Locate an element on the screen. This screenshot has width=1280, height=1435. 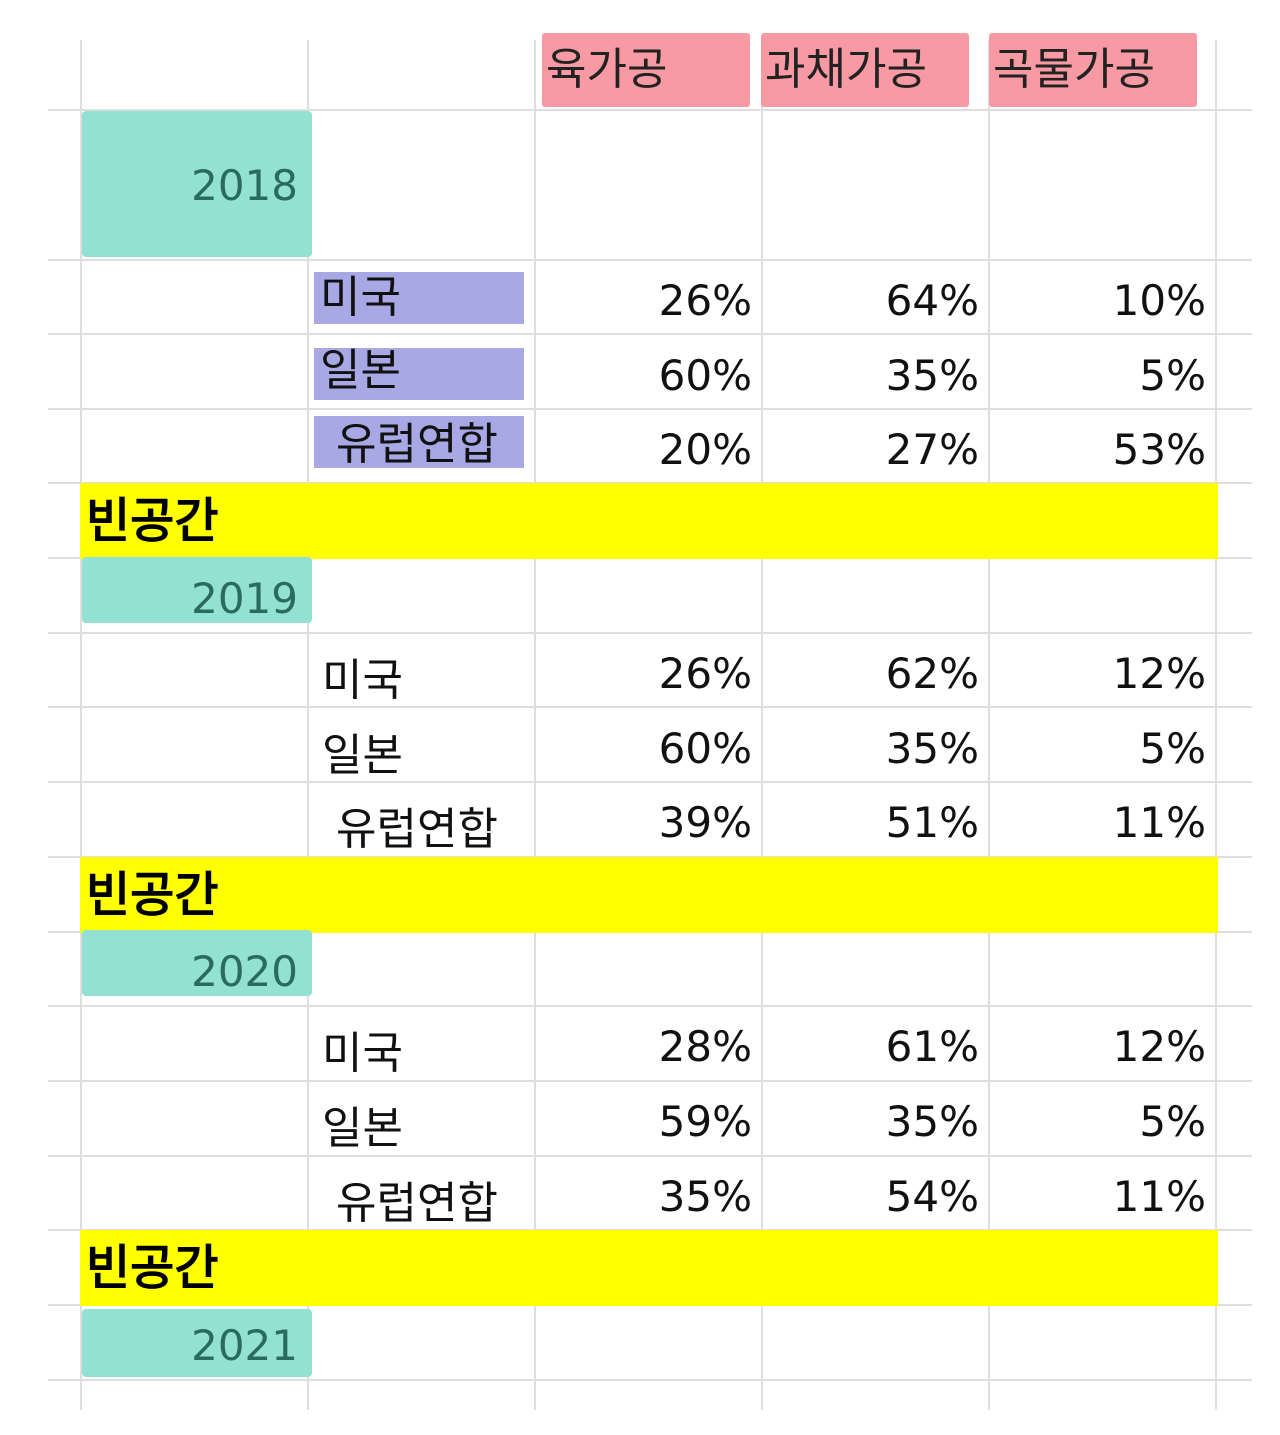
value-cell: 53% is located at coordinates (1159, 449).